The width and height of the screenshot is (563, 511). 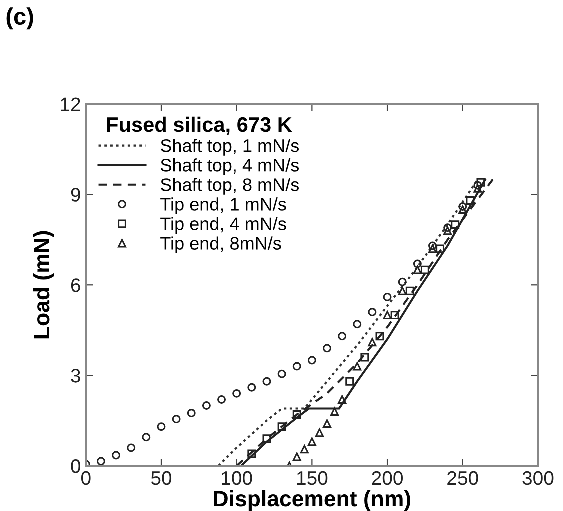 I want to click on y-tick-label: 3, so click(x=75, y=376).